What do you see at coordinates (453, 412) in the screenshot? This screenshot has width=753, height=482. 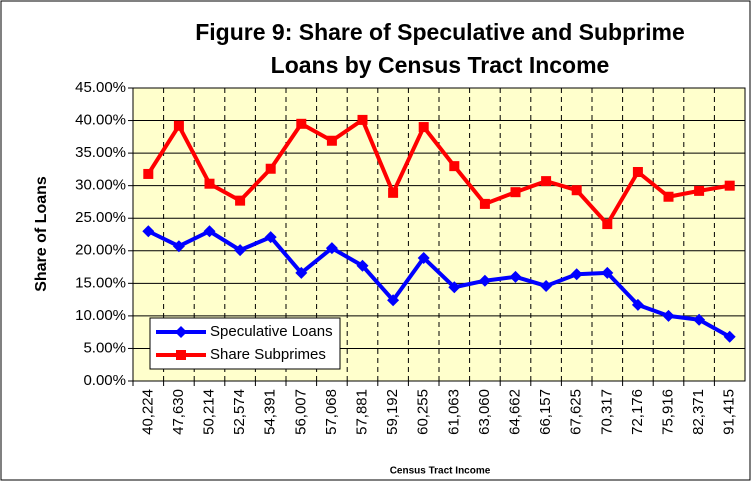 I see `x-tick-label: 61,063` at bounding box center [453, 412].